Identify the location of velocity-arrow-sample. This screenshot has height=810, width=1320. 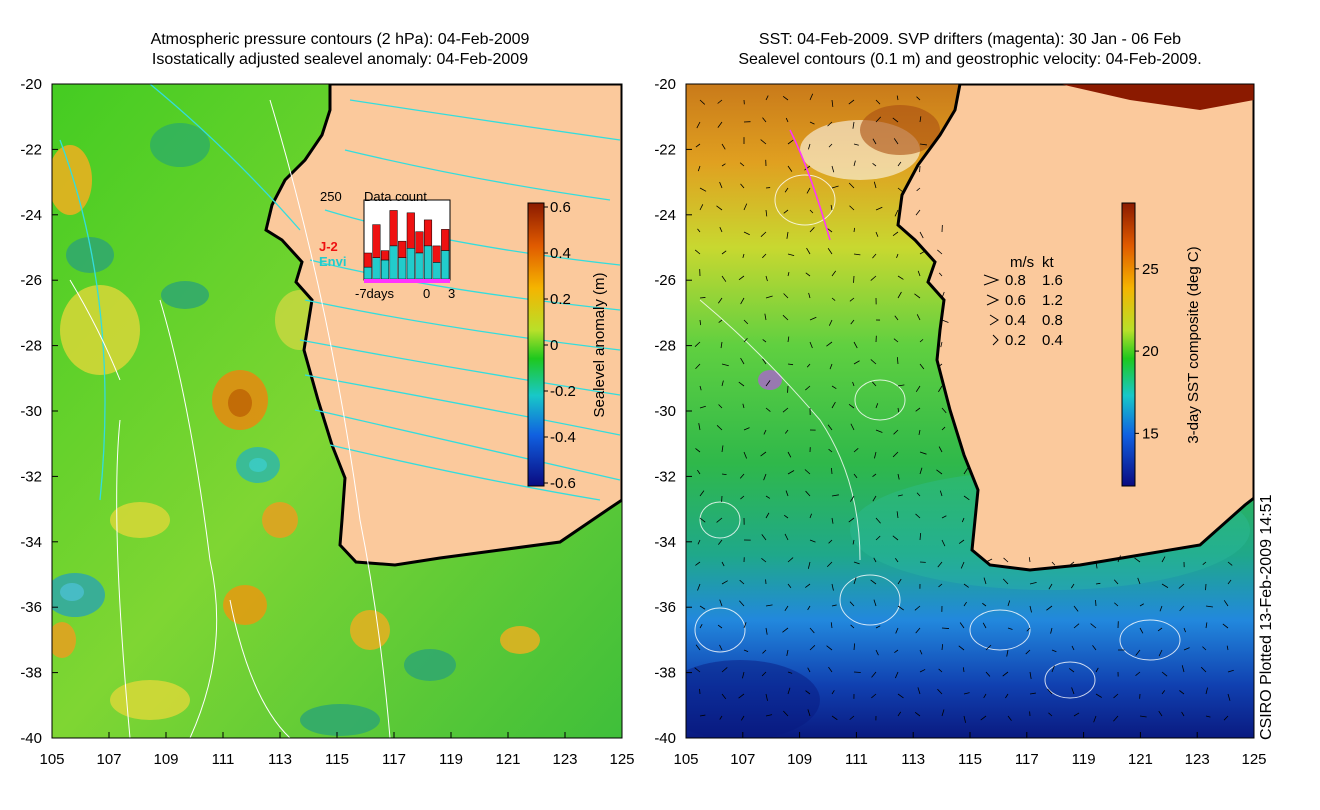
(993, 300).